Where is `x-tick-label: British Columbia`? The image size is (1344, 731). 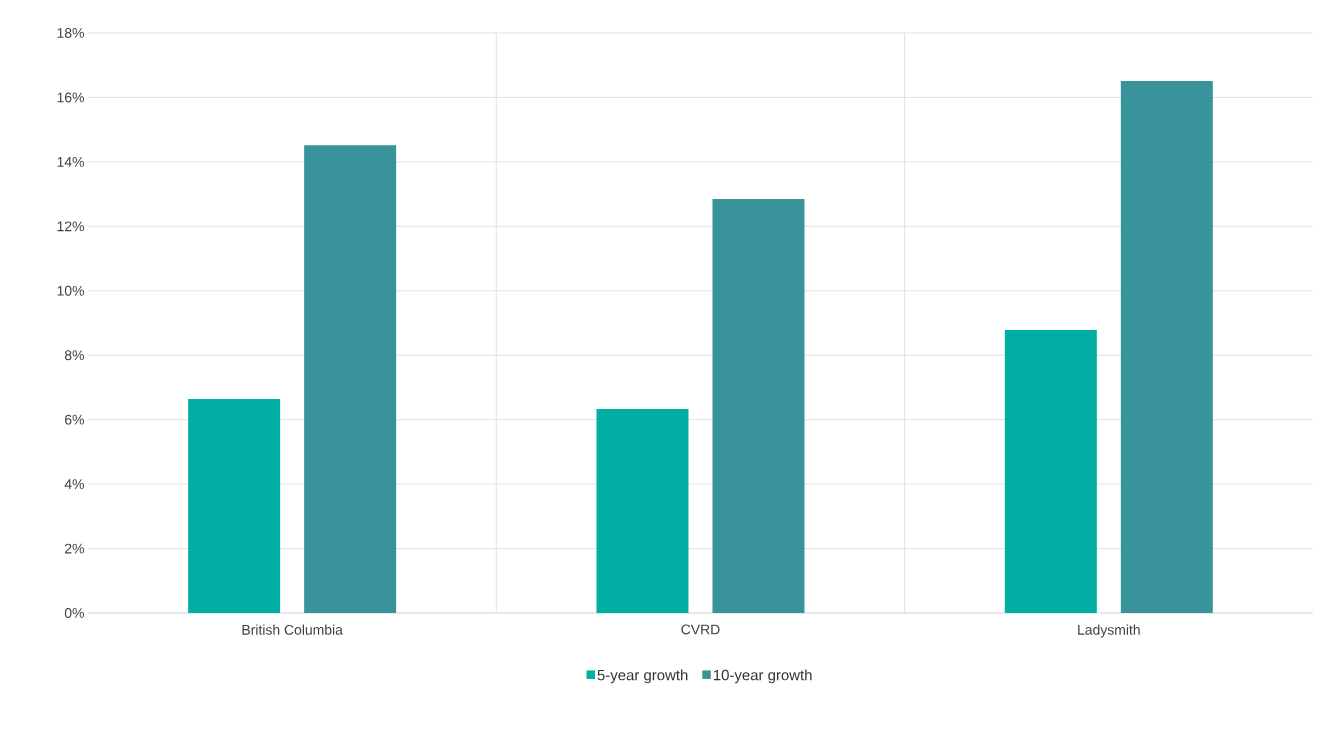
x-tick-label: British Columbia is located at coordinates (292, 629).